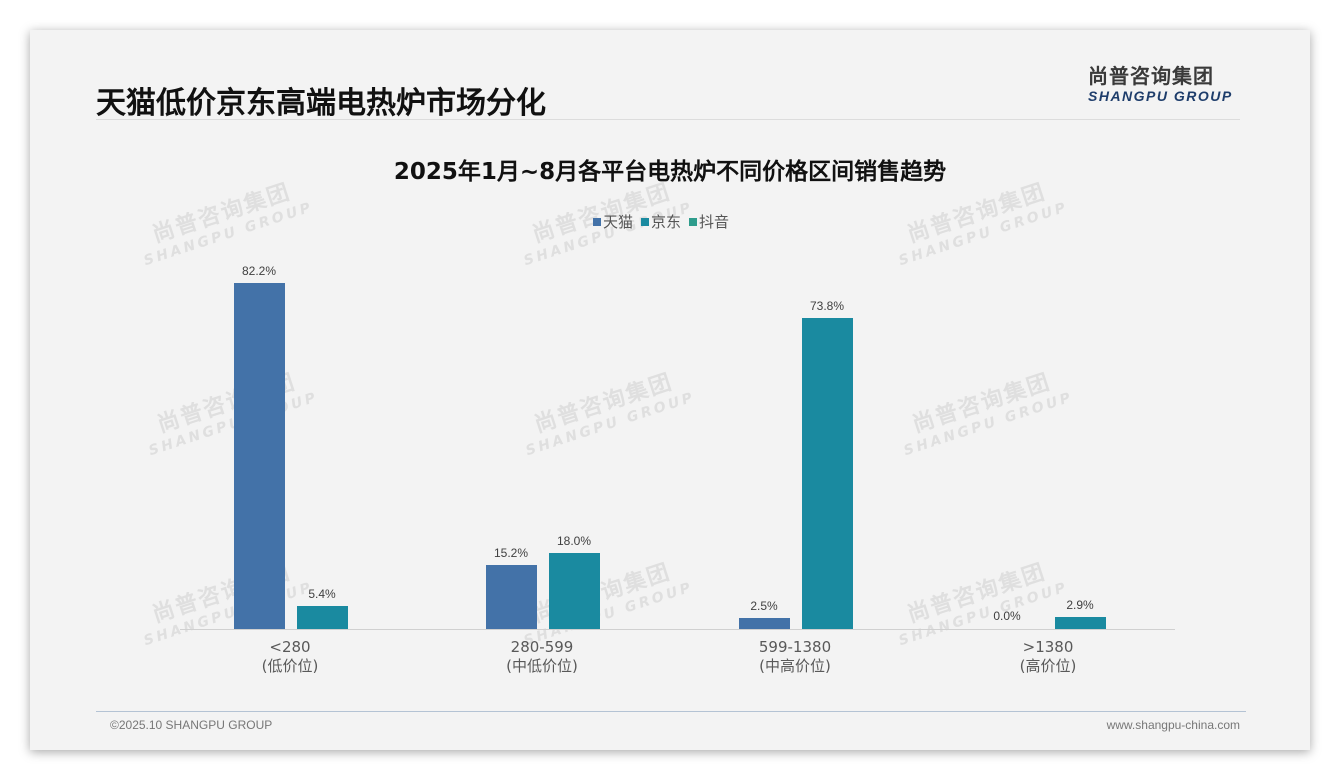 The height and width of the screenshot is (780, 1340). Describe the element at coordinates (597, 221) in the screenshot. I see `legend-swatch-tmall` at that location.